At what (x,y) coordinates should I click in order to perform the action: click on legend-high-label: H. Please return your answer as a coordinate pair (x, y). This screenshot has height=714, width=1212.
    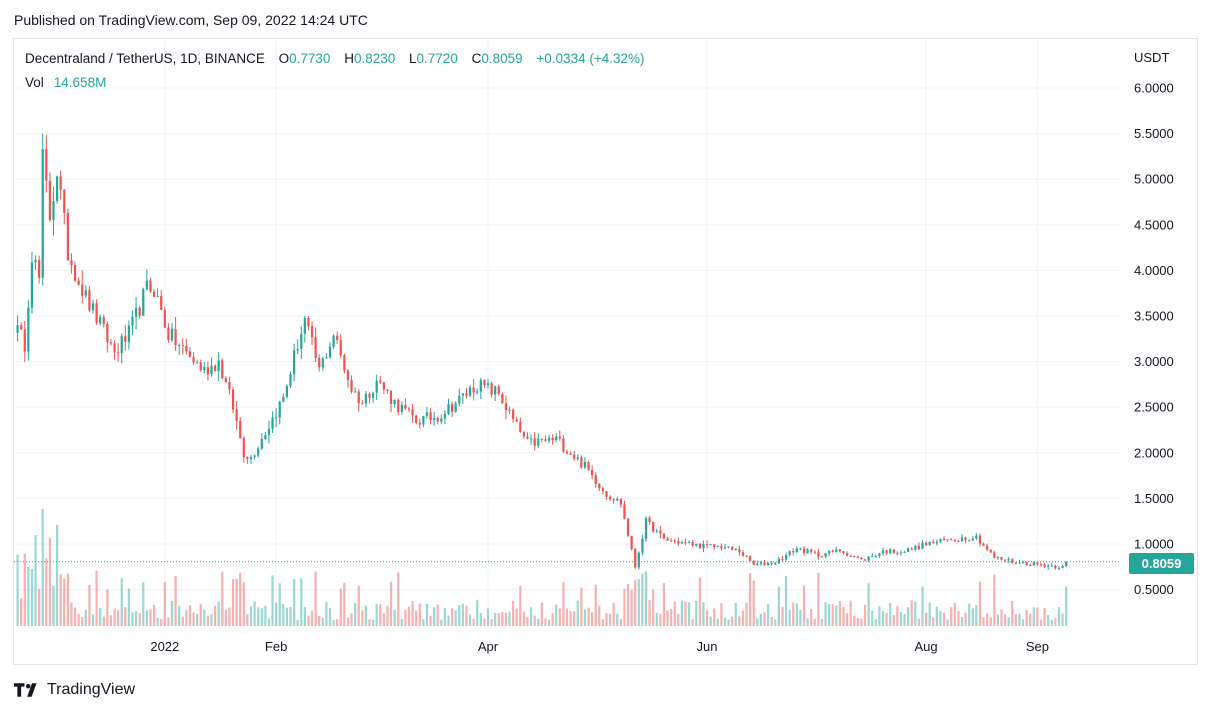
    Looking at the image, I should click on (349, 58).